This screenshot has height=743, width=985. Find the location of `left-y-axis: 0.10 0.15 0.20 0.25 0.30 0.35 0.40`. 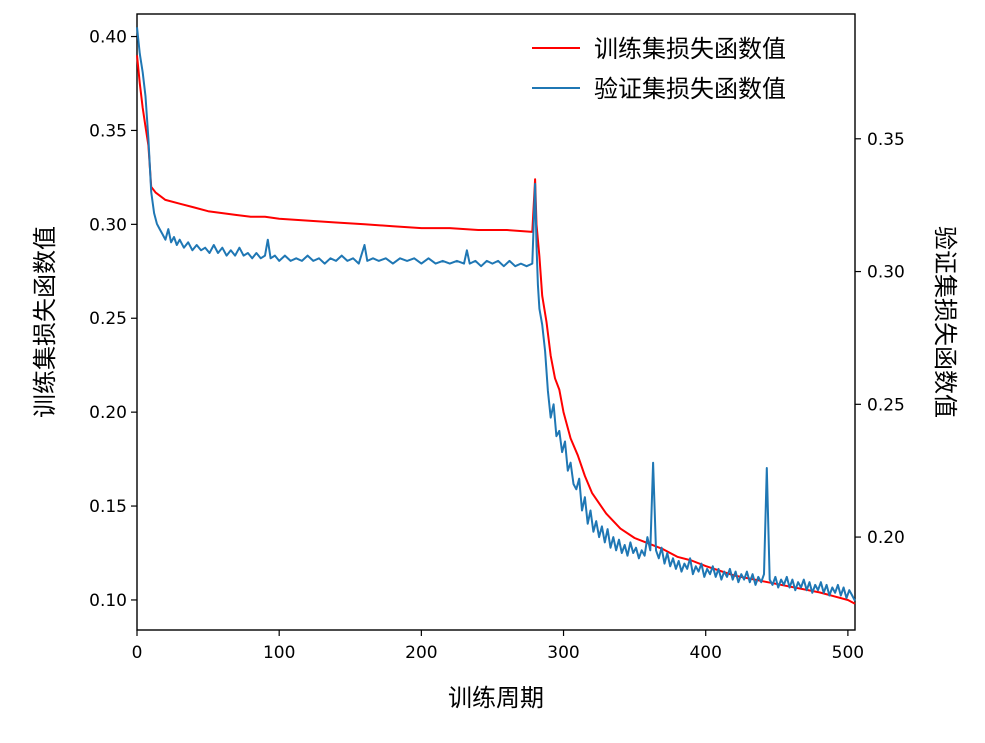

left-y-axis: 0.10 0.15 0.20 0.25 0.30 0.35 0.40 is located at coordinates (113, 319).